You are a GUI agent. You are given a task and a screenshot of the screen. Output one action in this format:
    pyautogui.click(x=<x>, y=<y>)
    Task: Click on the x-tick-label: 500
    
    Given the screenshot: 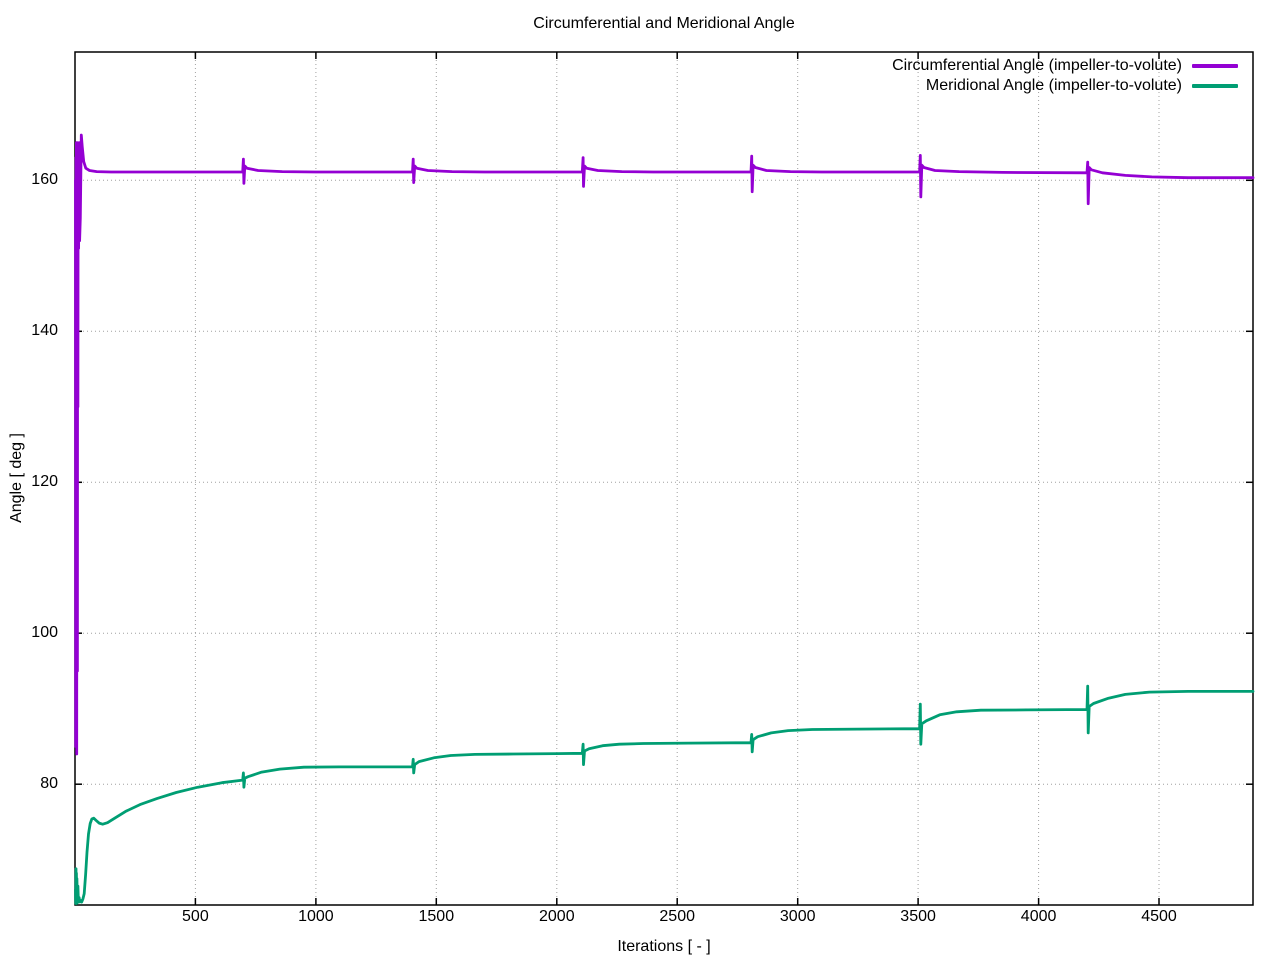 What is the action you would take?
    pyautogui.click(x=195, y=916)
    